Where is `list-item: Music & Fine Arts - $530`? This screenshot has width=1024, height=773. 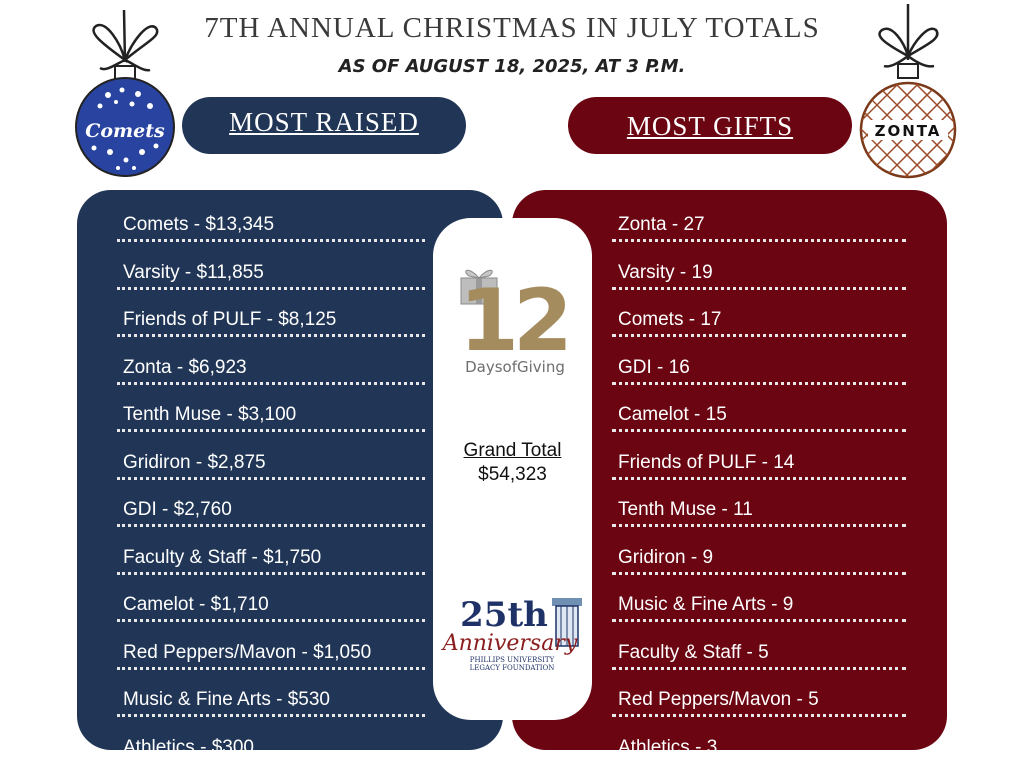 list-item: Music & Fine Arts - $530 is located at coordinates (271, 697).